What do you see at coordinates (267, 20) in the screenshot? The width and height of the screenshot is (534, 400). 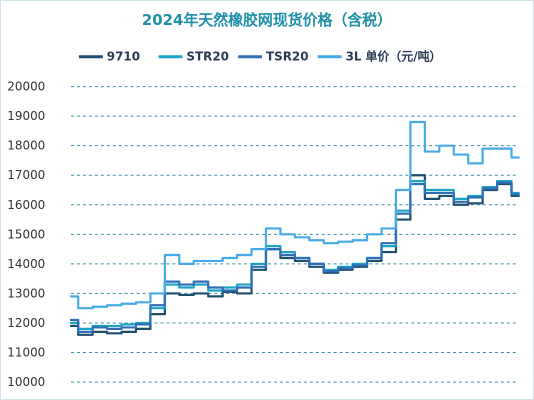 I see `chart-title: 2024年天然橡胶网现货价格（含税）` at bounding box center [267, 20].